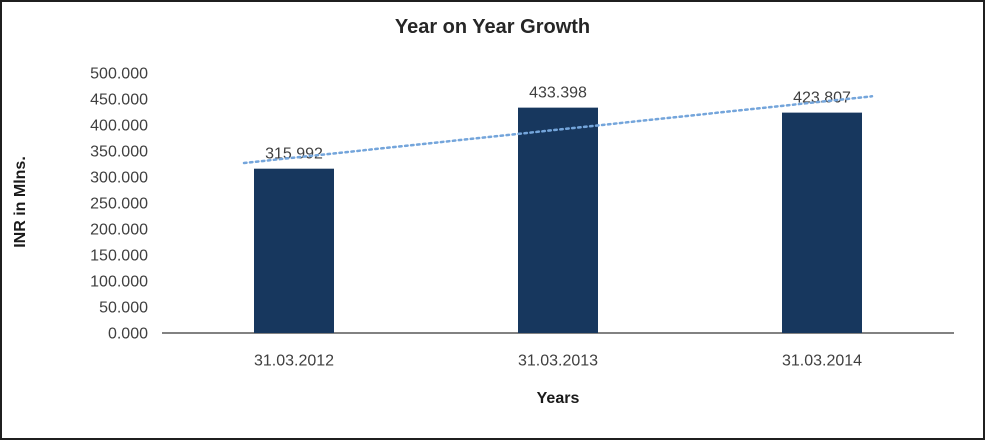 This screenshot has width=985, height=440. Describe the element at coordinates (119, 282) in the screenshot. I see `y-tick-label: 100.000` at that location.